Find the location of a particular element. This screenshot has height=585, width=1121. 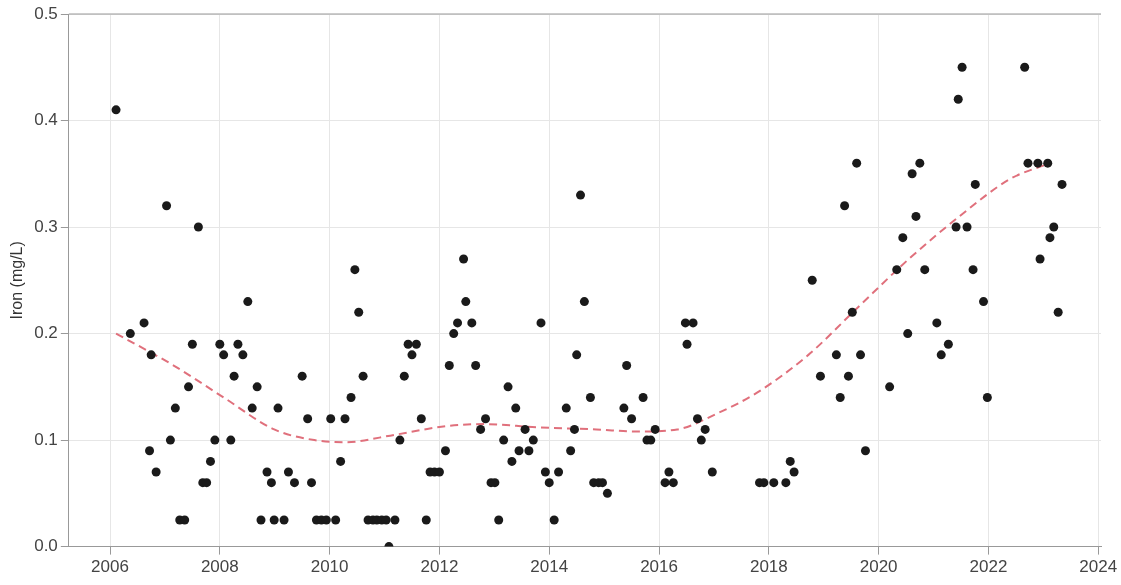

y-tick-label: 0.1 is located at coordinates (46, 439).